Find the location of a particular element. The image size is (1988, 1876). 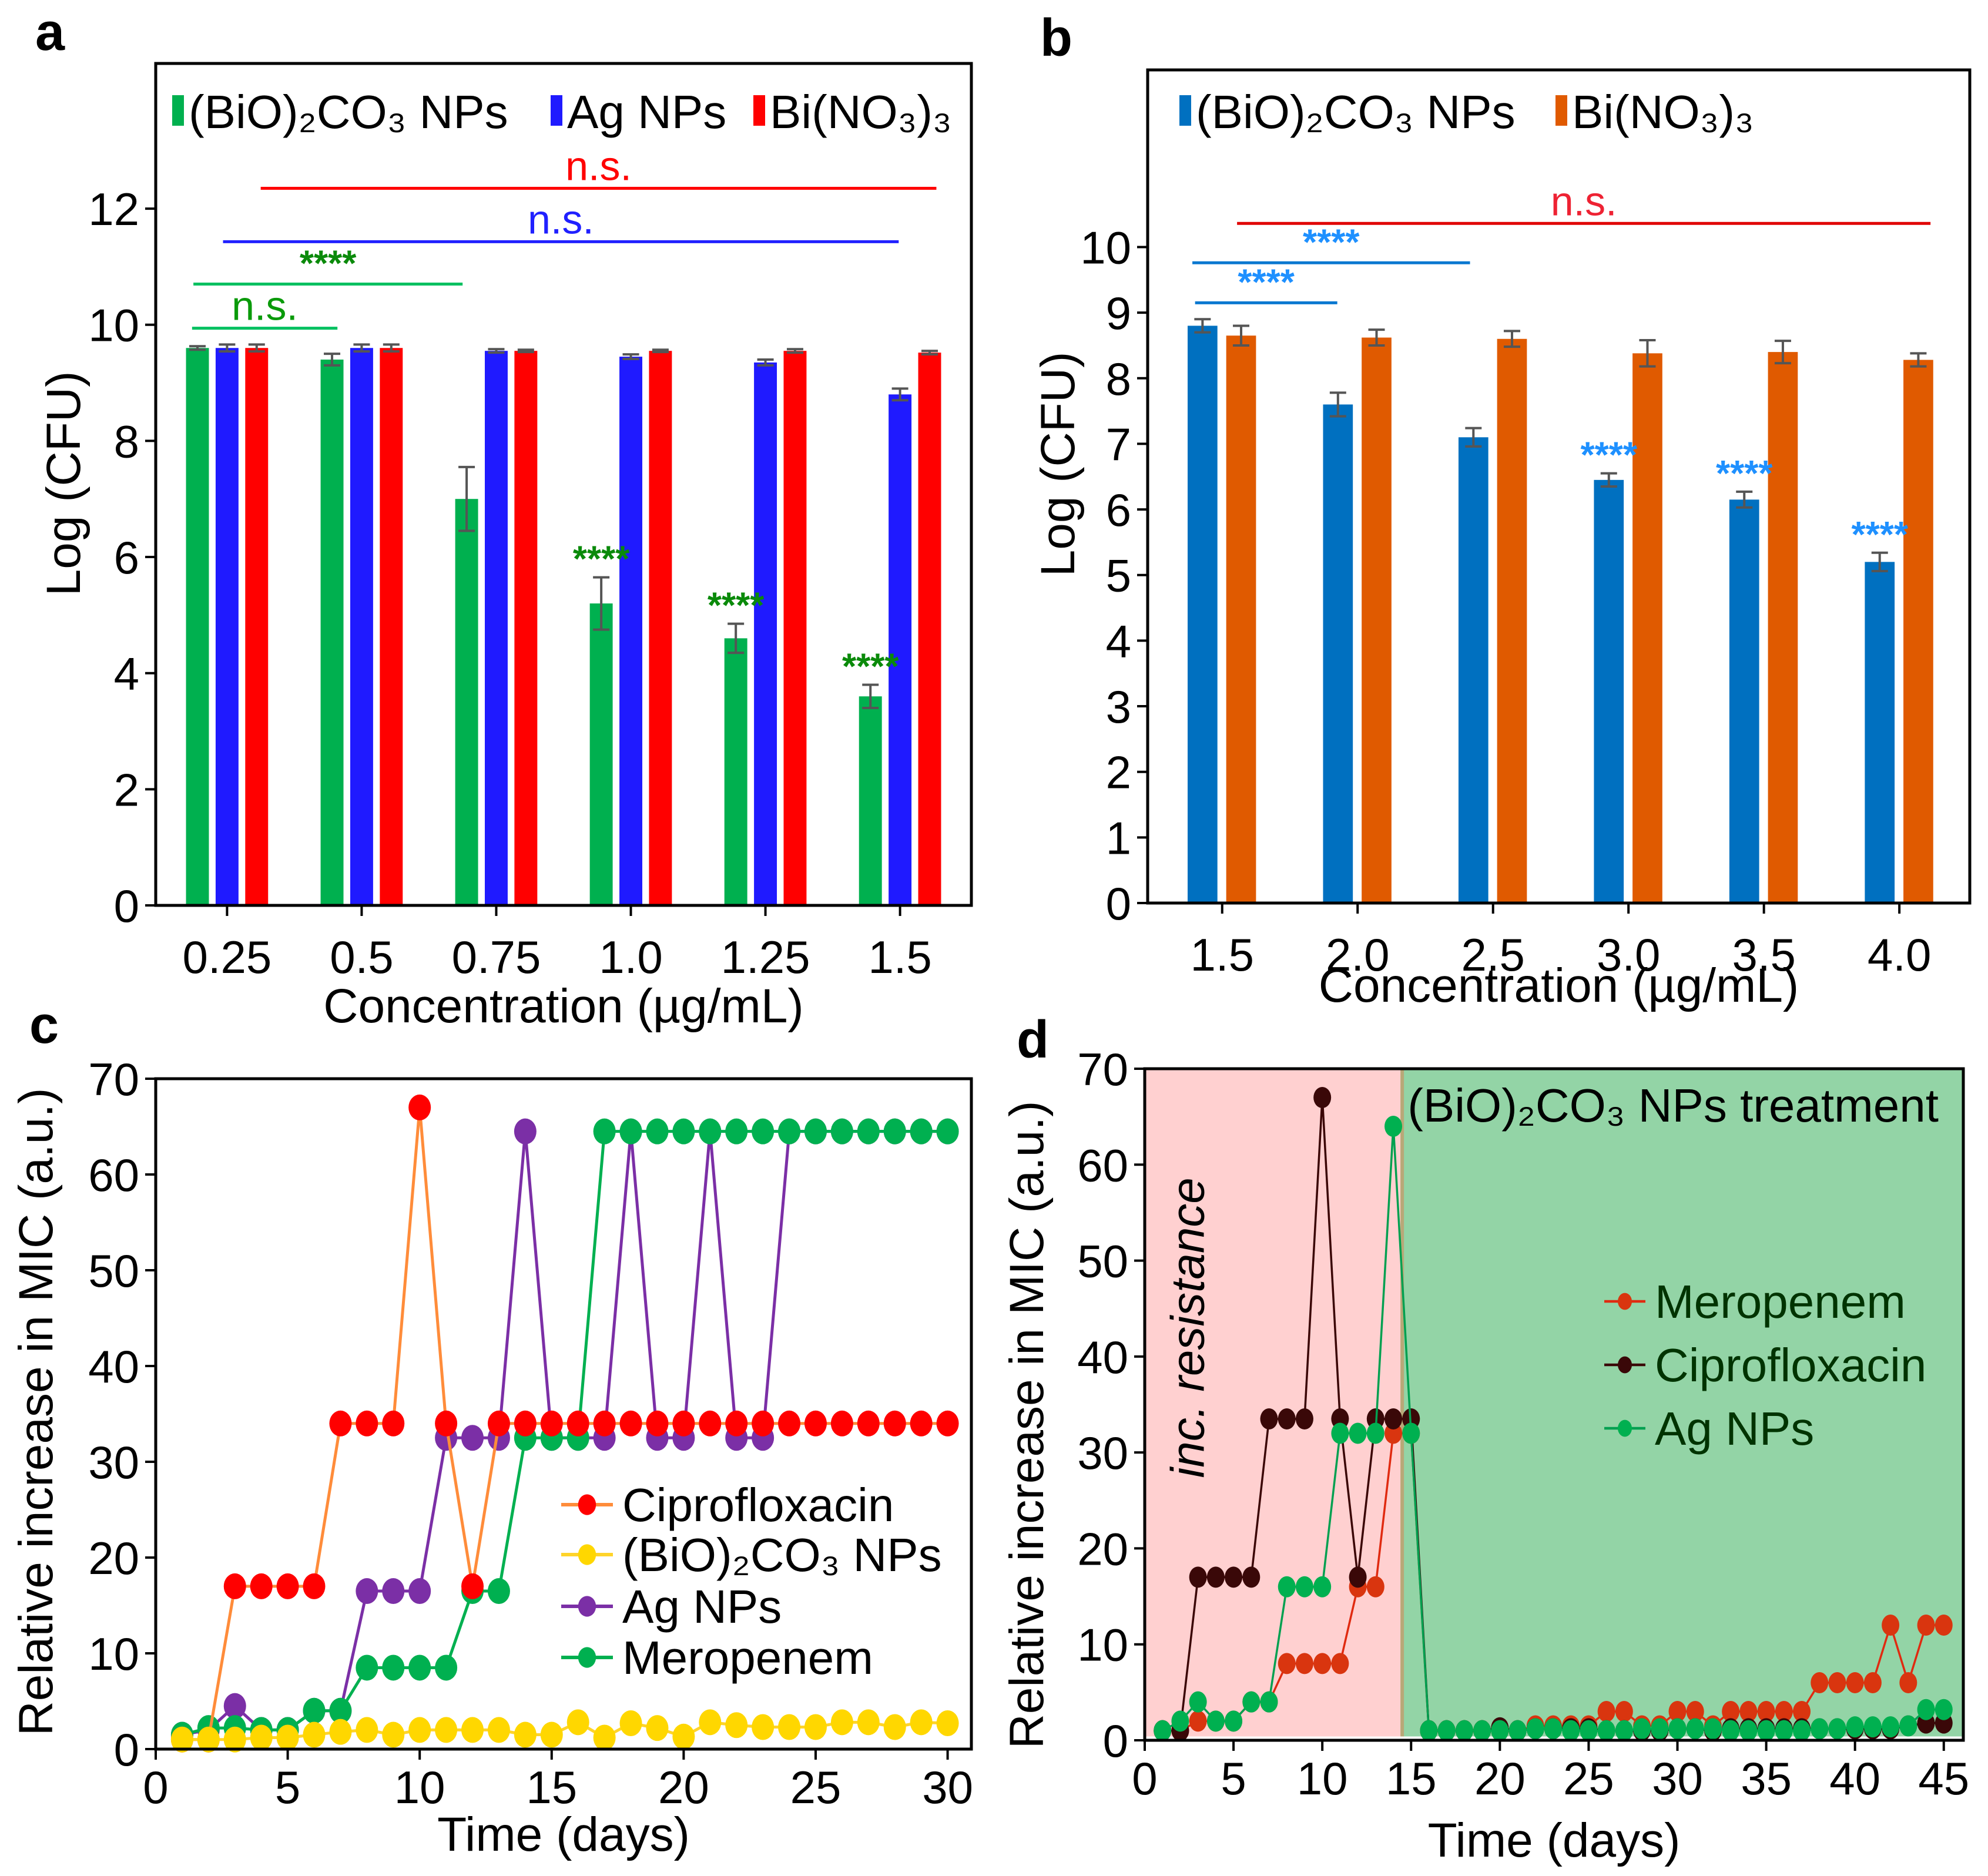

legend-label: Ag NPs is located at coordinates (646, 112).